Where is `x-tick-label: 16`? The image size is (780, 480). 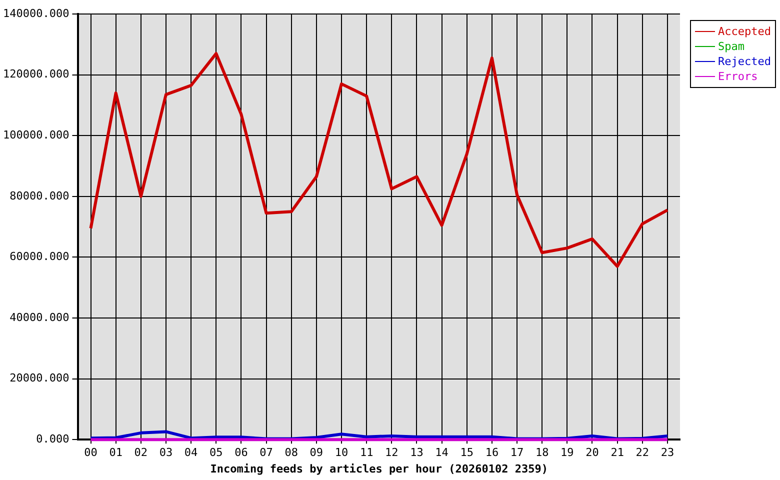 x-tick-label: 16 is located at coordinates (492, 453).